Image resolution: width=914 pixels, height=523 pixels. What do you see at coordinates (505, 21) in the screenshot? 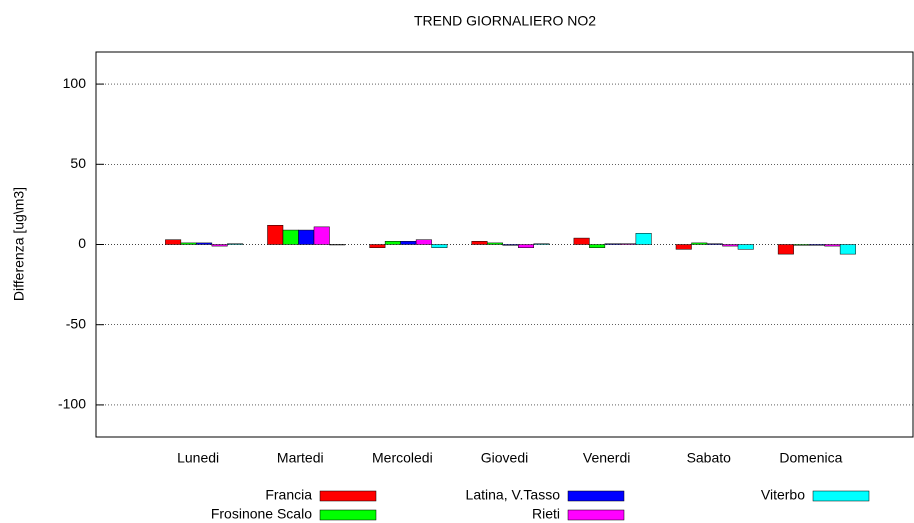
I see `chart-title: TREND GIORNALIERO NO2` at bounding box center [505, 21].